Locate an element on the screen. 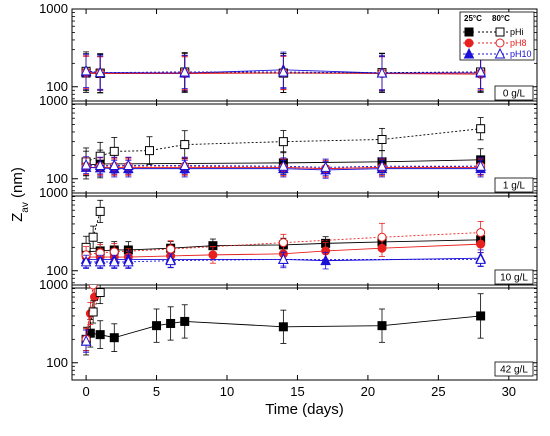 The width and height of the screenshot is (550, 436). legend-label: pHi is located at coordinates (517, 32).